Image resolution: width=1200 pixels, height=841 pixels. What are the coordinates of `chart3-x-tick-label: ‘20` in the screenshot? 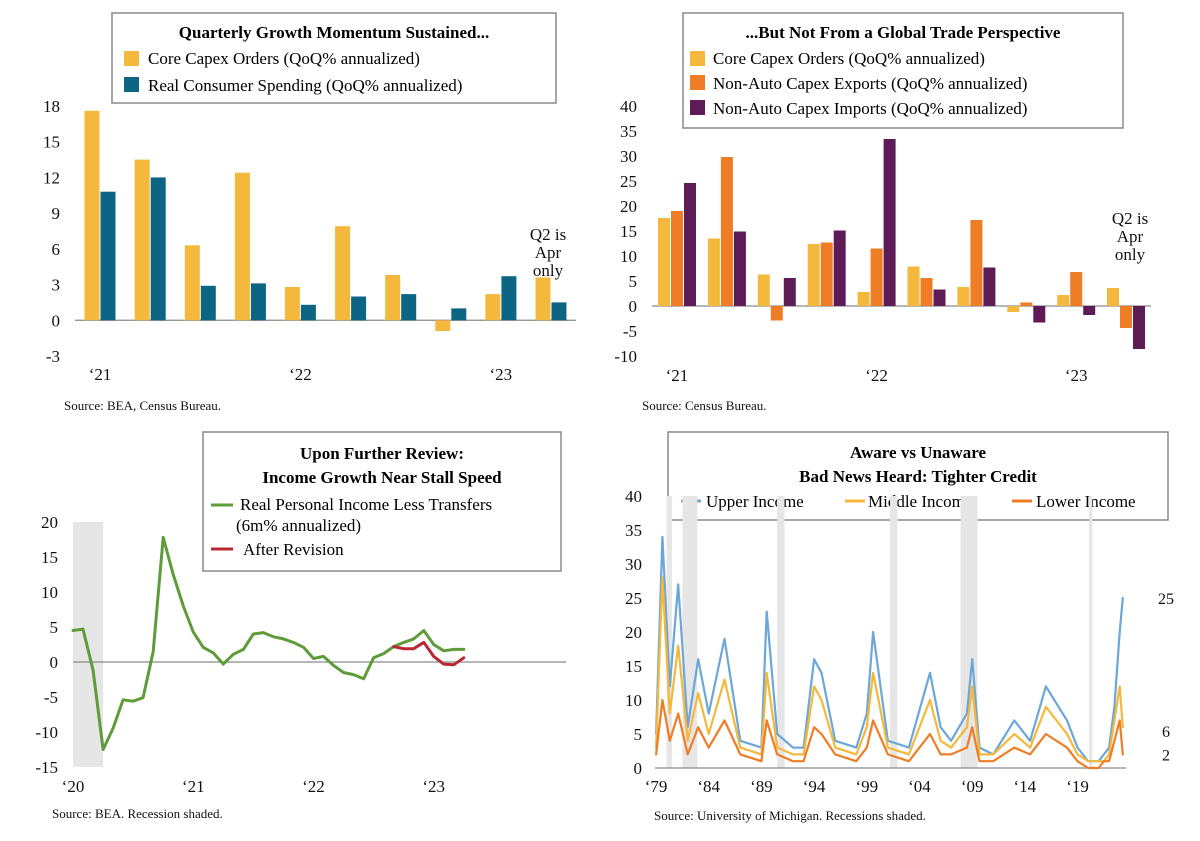 It's located at (73, 786).